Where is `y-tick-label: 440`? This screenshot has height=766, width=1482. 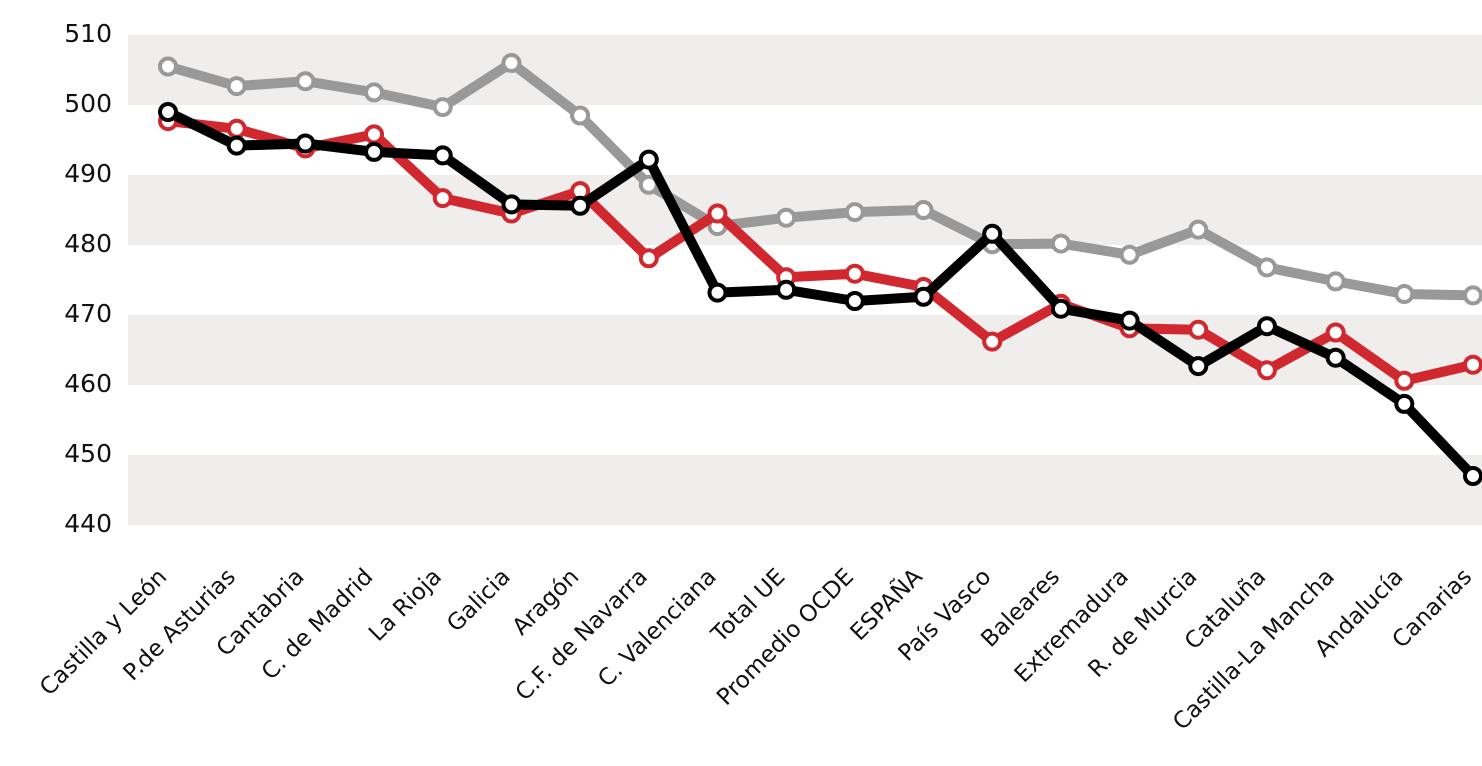 y-tick-label: 440 is located at coordinates (88, 523).